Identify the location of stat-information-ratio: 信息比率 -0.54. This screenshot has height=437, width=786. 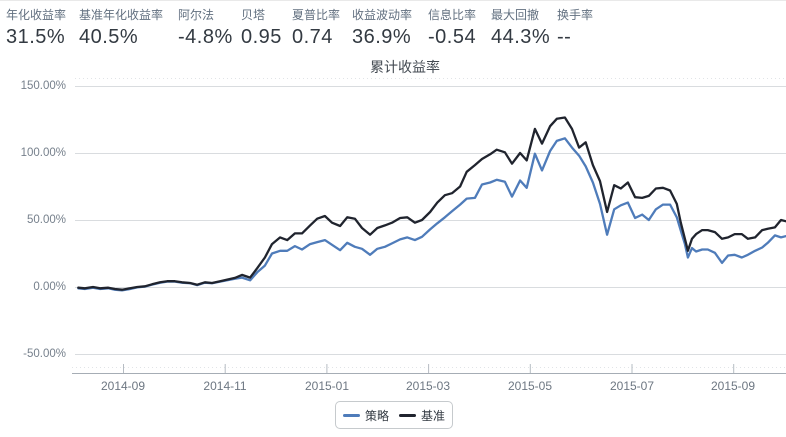
(452, 28).